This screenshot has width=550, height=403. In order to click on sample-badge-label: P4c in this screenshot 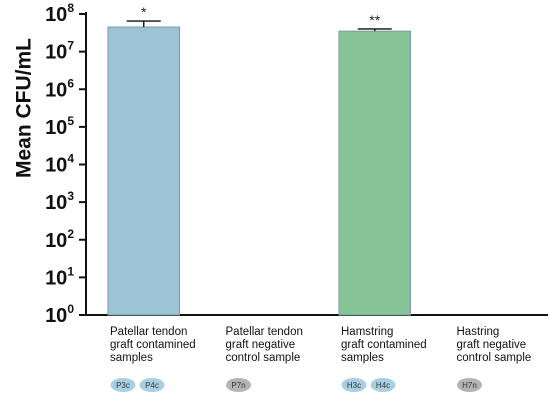, I will do `click(152, 385)`.